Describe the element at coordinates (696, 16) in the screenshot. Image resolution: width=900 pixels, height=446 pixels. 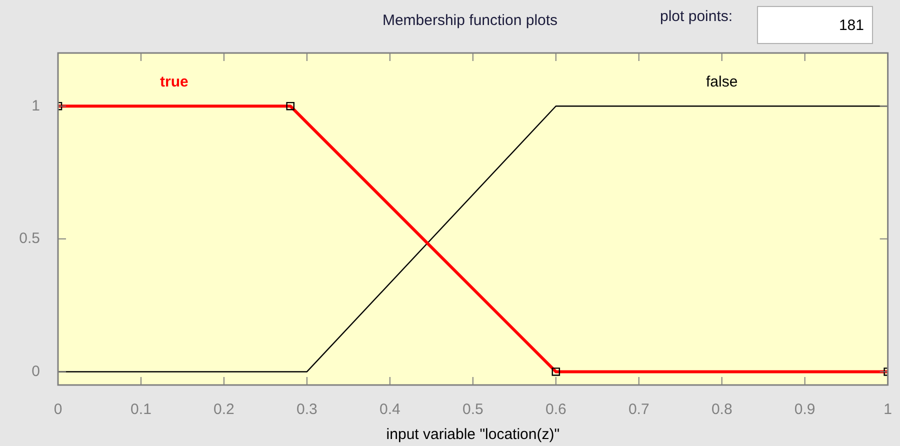
I see `text: plot points:` at that location.